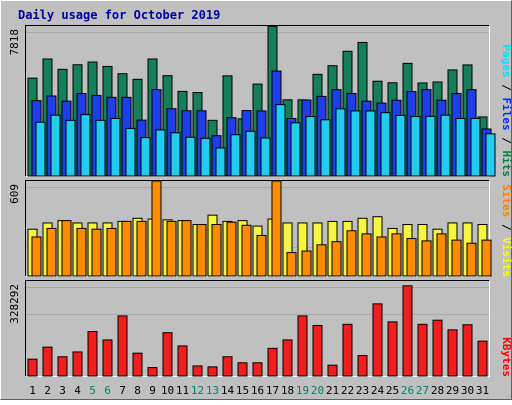  I want to click on legend-item-visits: Visits, so click(506, 257).